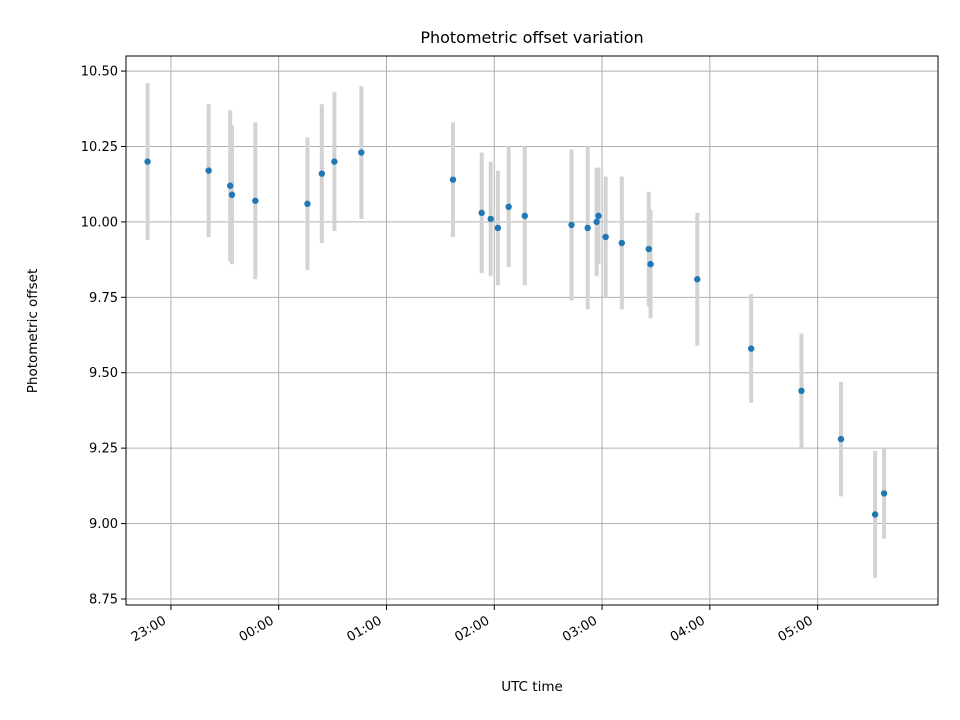 The image size is (960, 720). I want to click on chart-title: Photometric offset variation, so click(531, 37).